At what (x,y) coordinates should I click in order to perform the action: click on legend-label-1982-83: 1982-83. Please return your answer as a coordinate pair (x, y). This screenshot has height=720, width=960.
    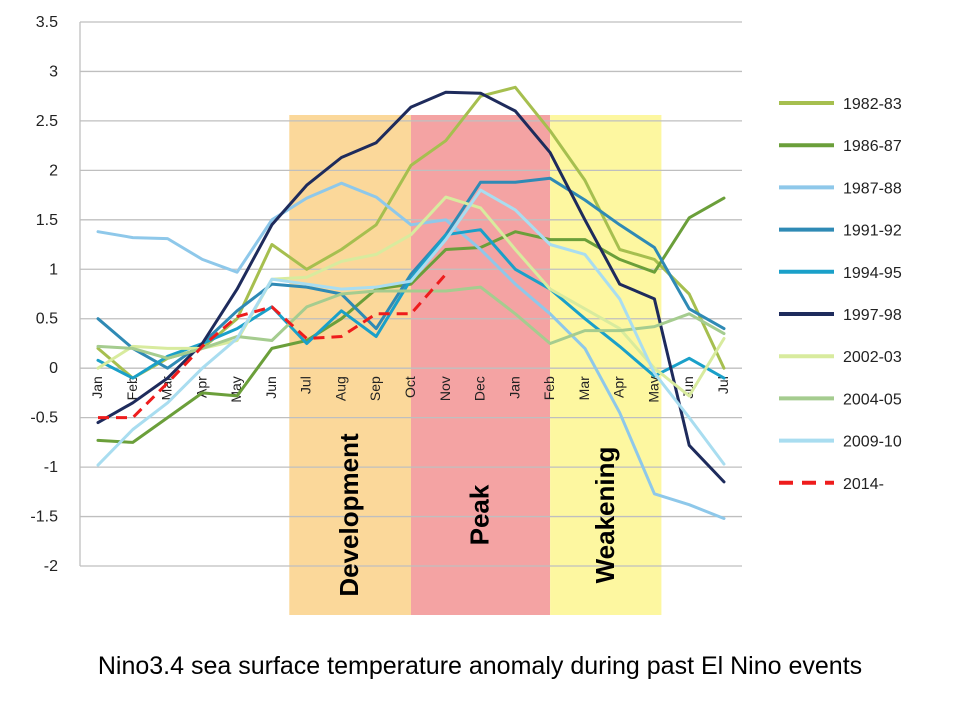
    Looking at the image, I should click on (872, 104).